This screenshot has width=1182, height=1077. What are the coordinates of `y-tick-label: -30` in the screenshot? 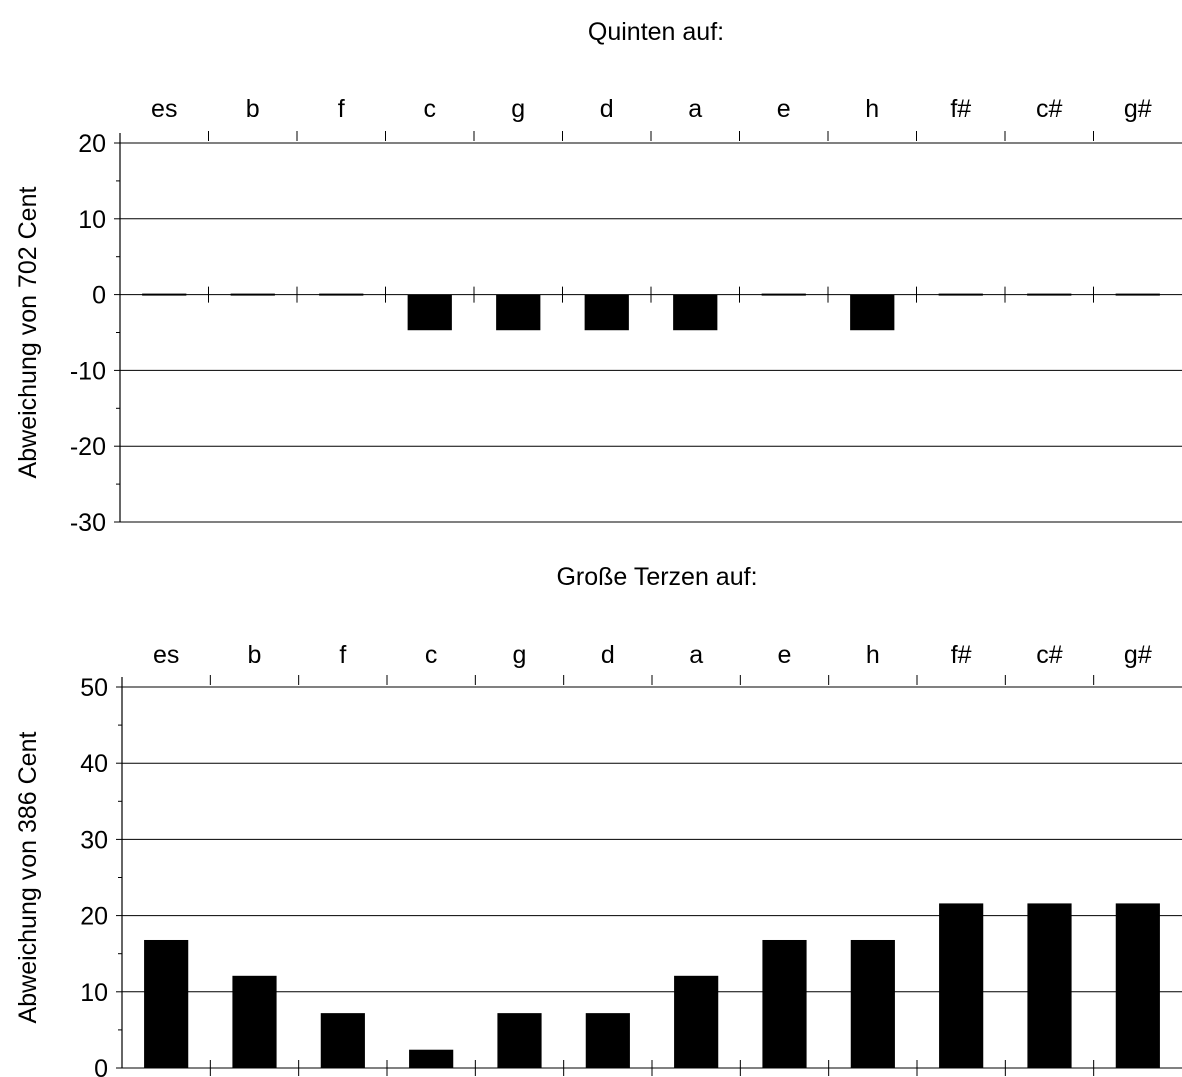 It's located at (88, 523).